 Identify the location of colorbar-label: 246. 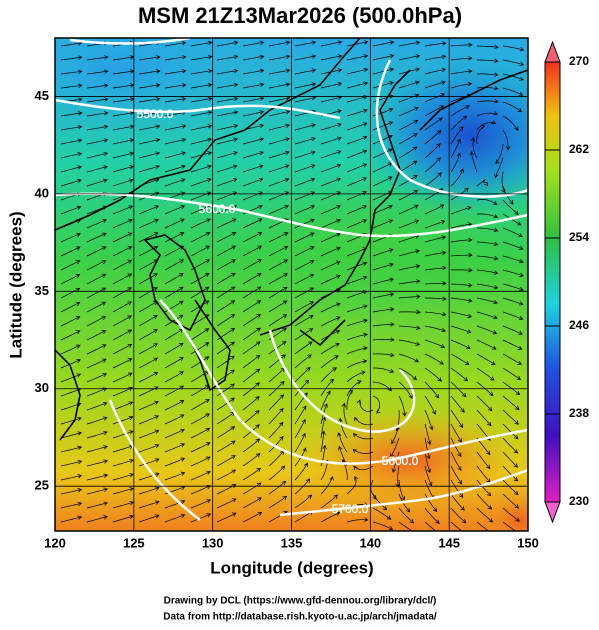
(579, 325).